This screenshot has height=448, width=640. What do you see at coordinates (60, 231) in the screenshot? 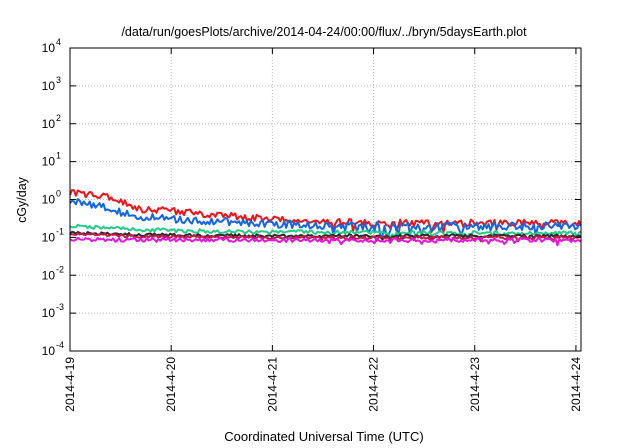
I see `y-tick-label-exponent: -1` at bounding box center [60, 231].